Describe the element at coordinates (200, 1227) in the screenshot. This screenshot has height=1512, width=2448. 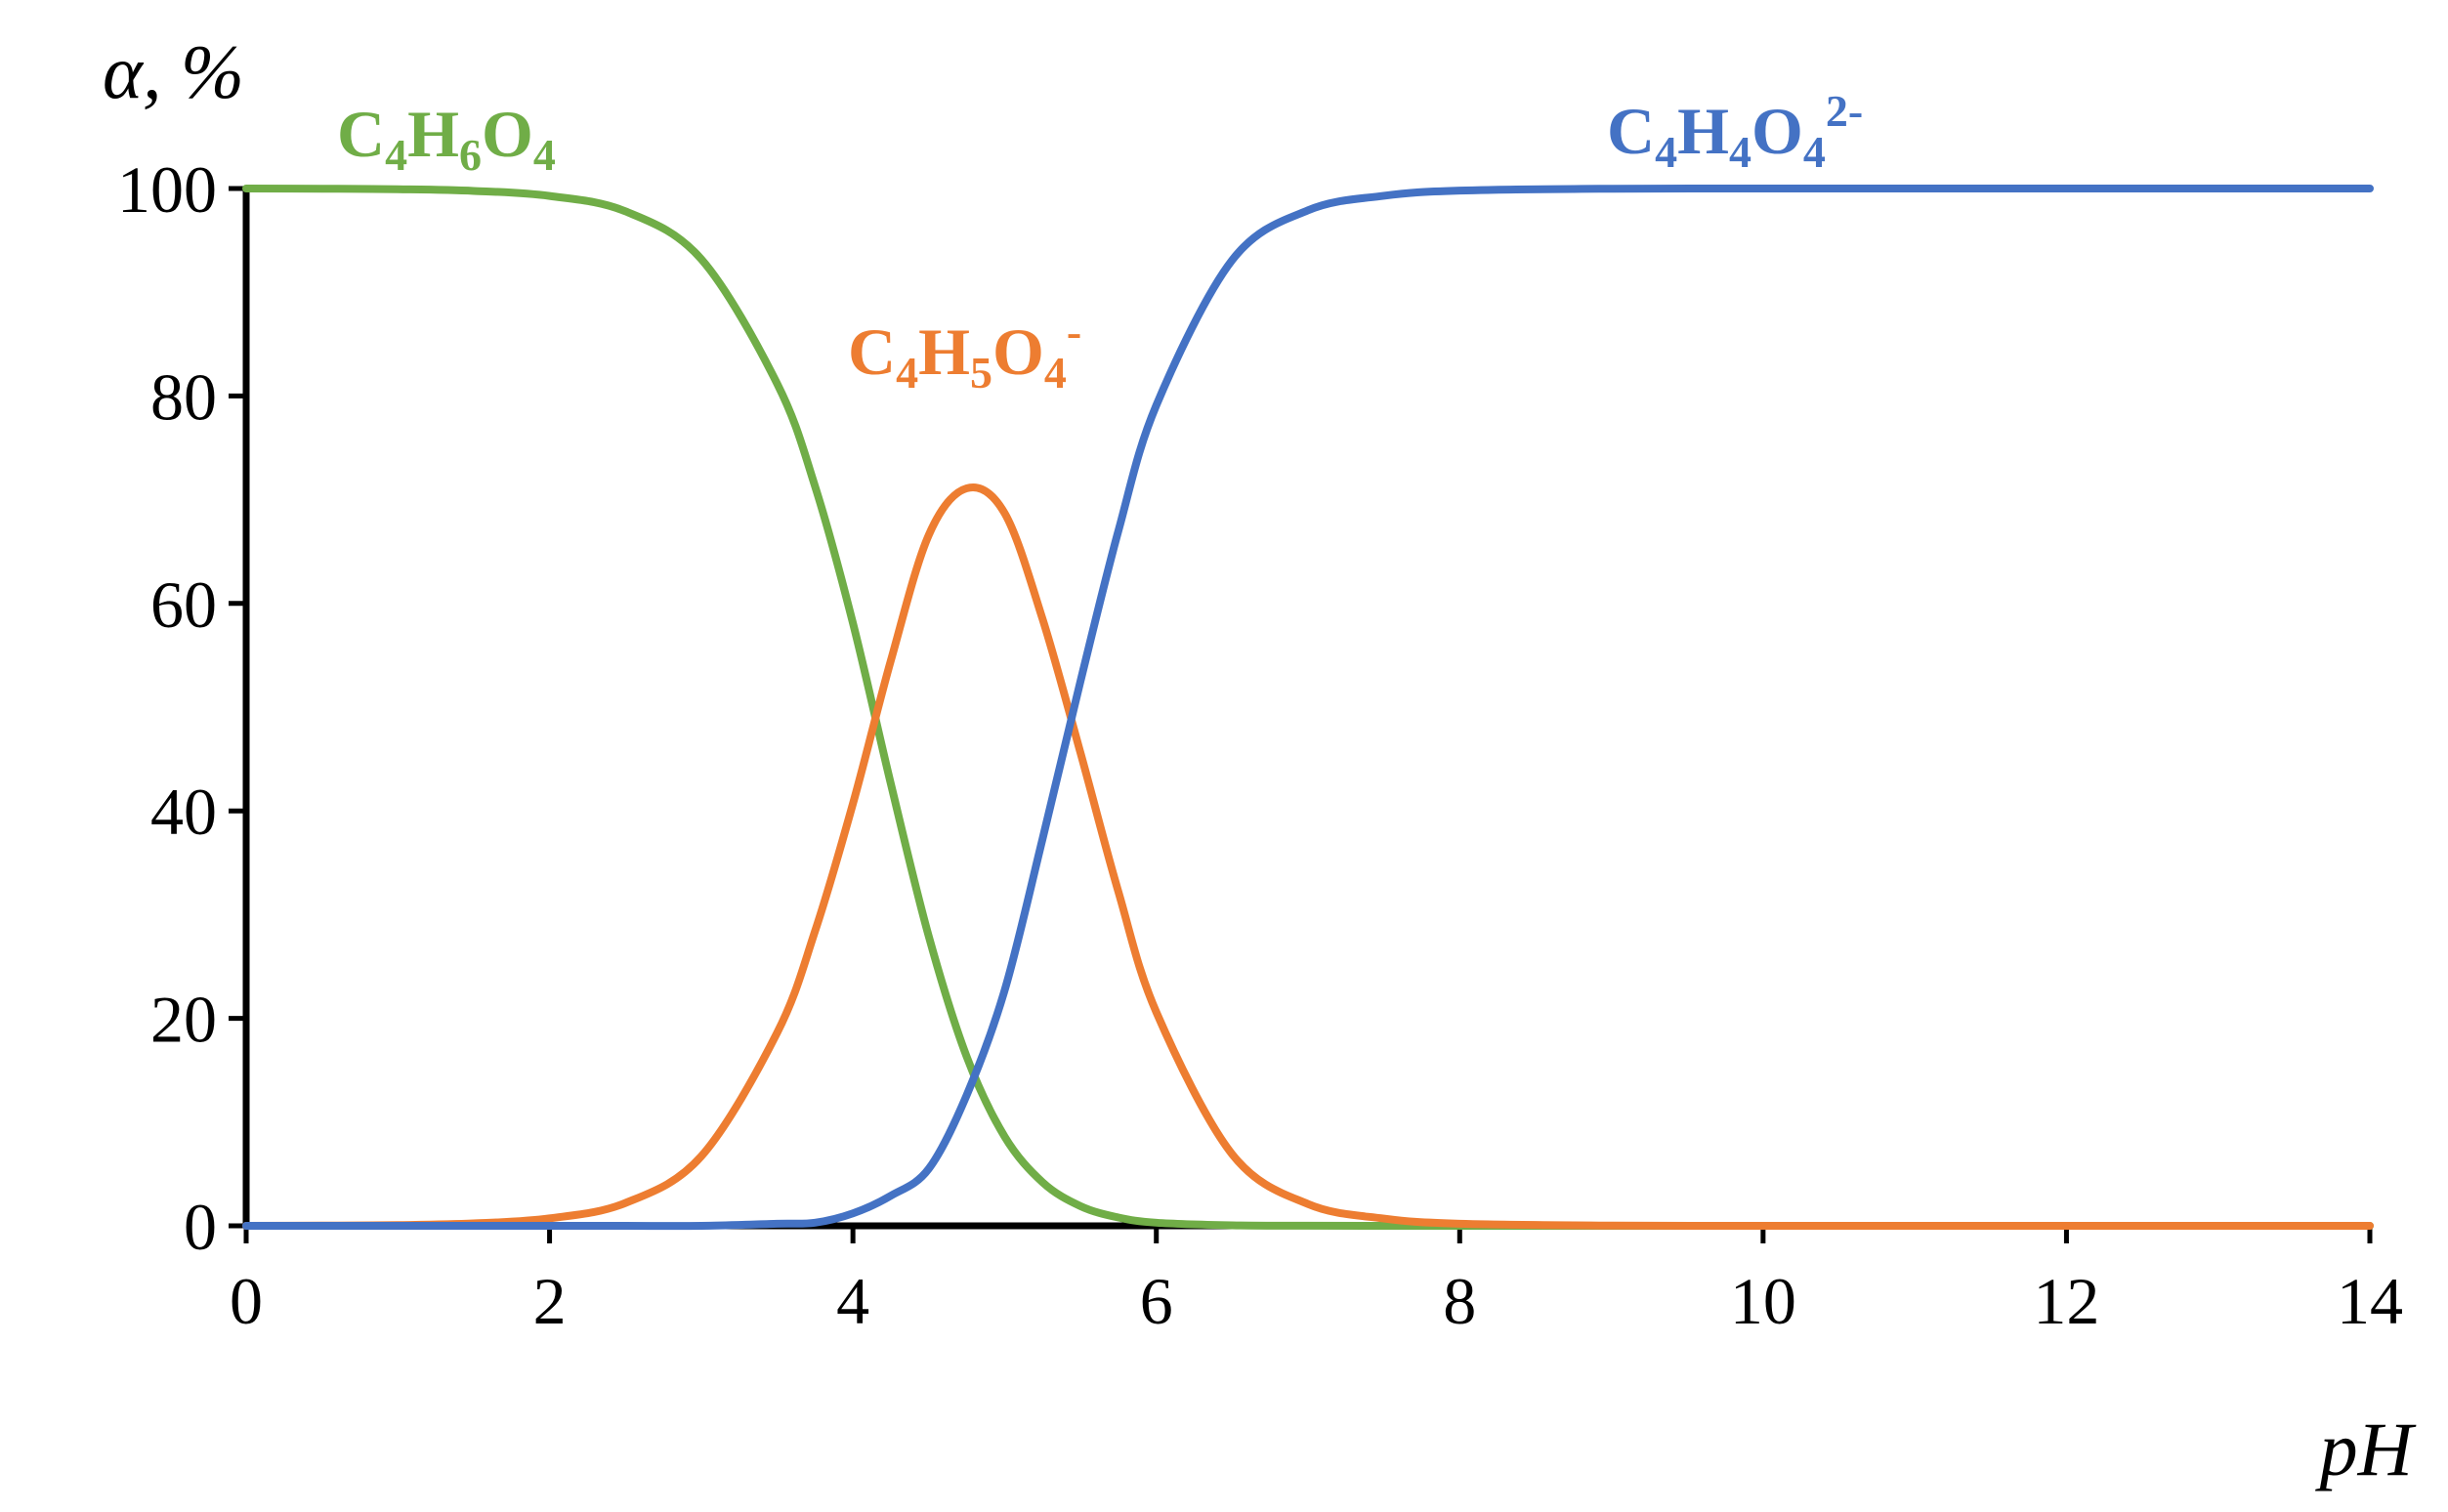
I see `y-tick-label: 0` at that location.